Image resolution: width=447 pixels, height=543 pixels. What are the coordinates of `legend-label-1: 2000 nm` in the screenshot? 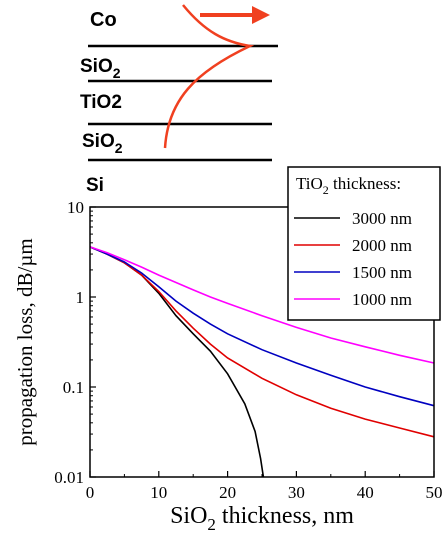 It's located at (382, 245).